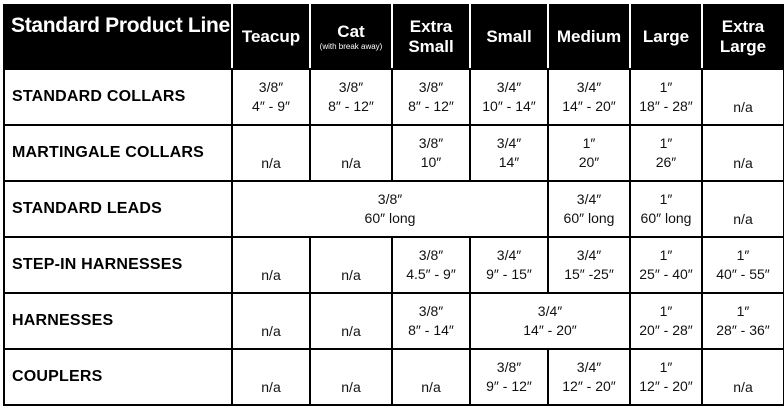 This screenshot has height=406, width=784. Describe the element at coordinates (431, 265) in the screenshot. I see `table-cell: 3/8″ 4.5″ - 9″` at that location.